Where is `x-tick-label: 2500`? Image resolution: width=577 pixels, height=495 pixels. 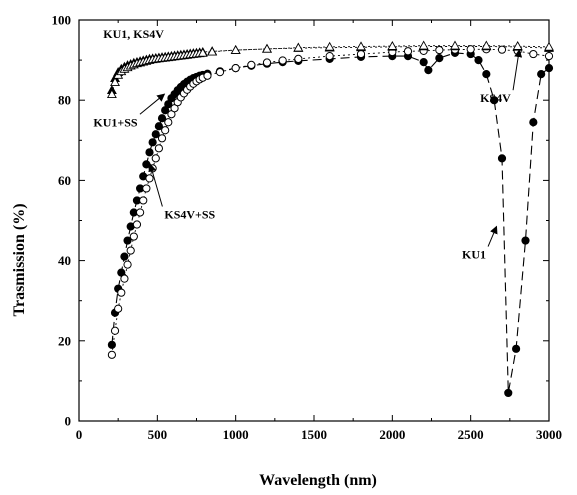 x-tick-label: 2500 is located at coordinates (471, 434).